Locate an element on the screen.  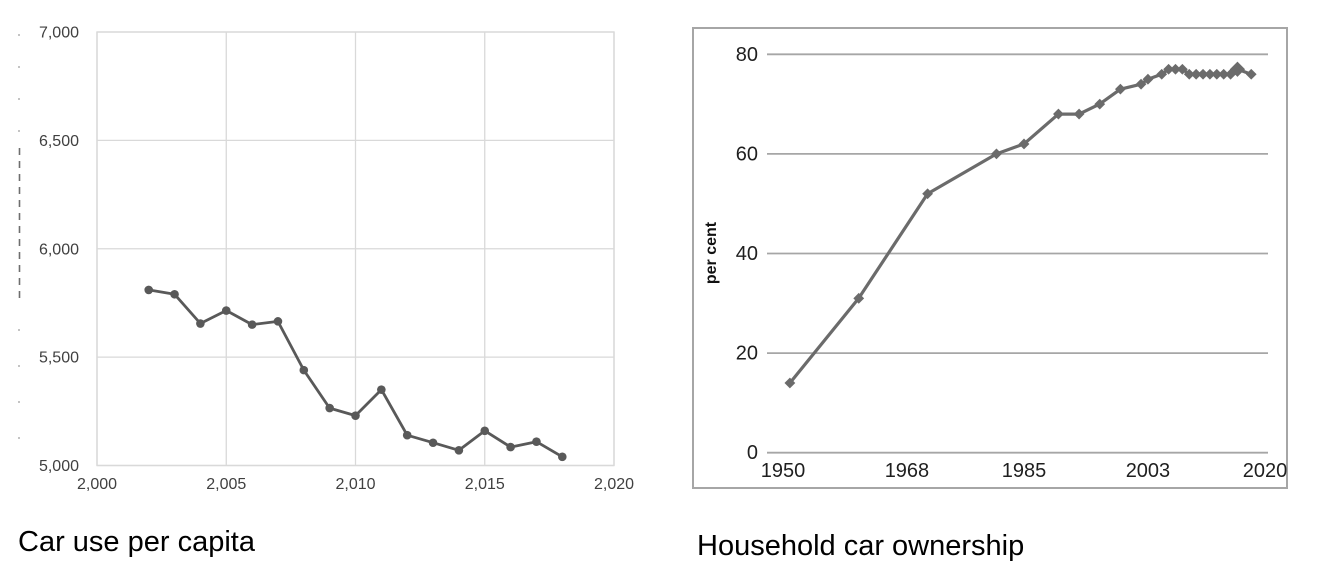
x-tick-label: 2,020 is located at coordinates (614, 484).